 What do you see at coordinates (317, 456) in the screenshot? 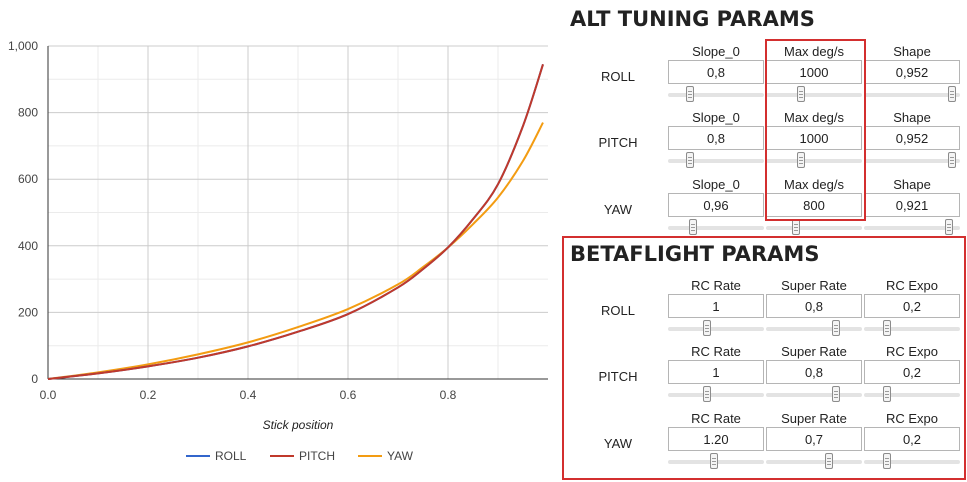
I see `legend-label-pitch: PITCH` at bounding box center [317, 456].